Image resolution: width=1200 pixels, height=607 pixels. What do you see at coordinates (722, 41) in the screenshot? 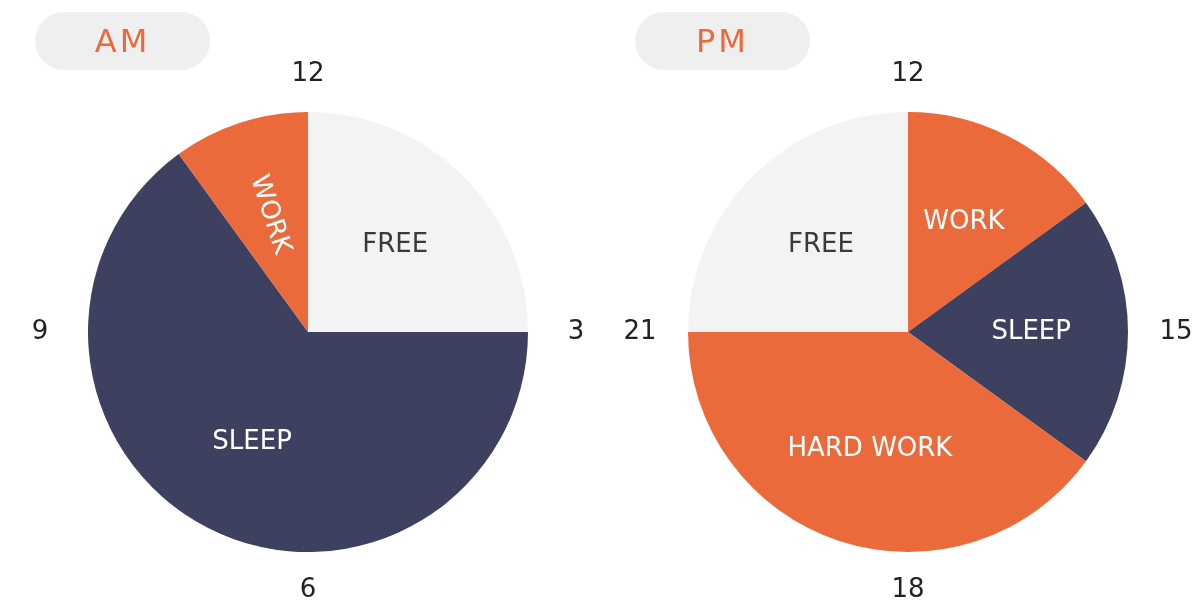
I see `chart-title: PM` at bounding box center [722, 41].